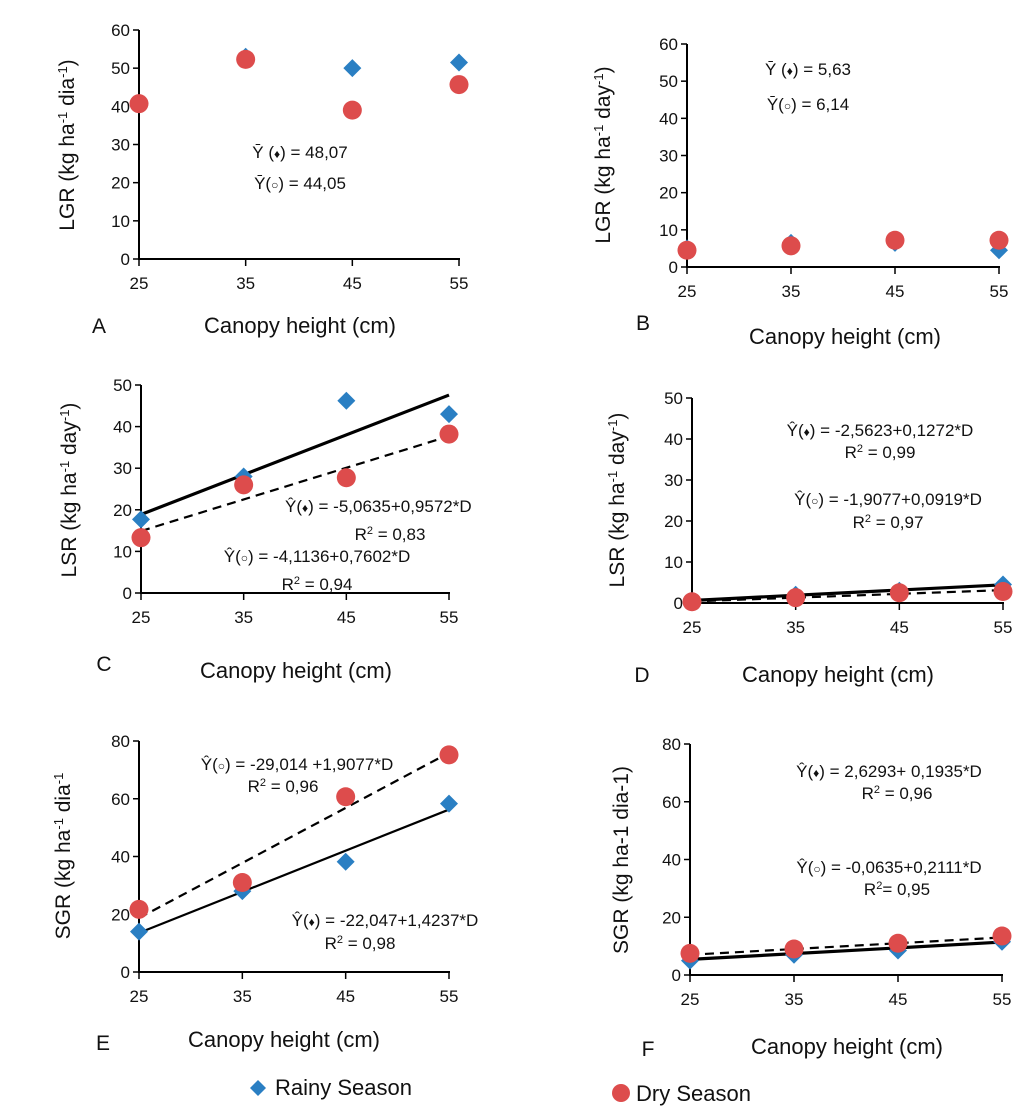  What do you see at coordinates (617, 534) in the screenshot?
I see `label-part: LSR (kg ha` at bounding box center [617, 534].